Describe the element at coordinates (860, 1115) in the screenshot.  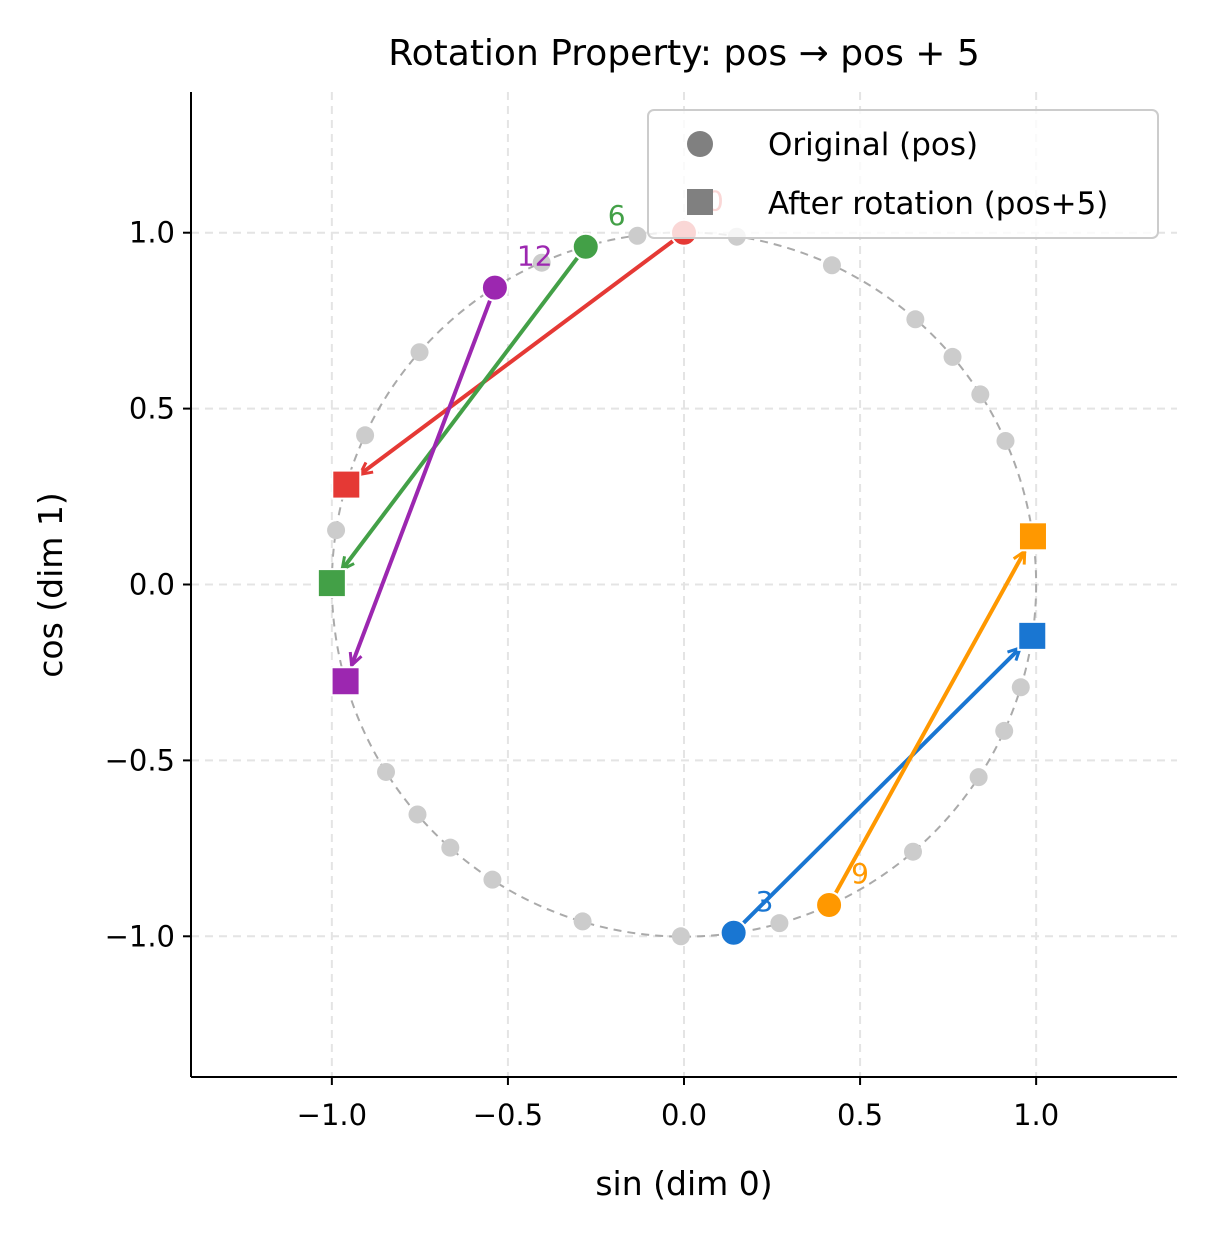
I see `x-tick-label: 0.5` at that location.